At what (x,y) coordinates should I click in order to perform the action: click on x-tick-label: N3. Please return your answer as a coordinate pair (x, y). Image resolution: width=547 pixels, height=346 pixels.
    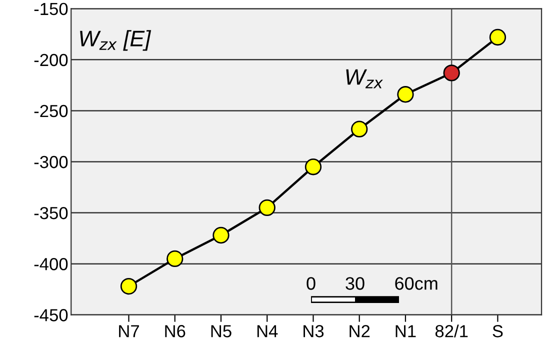
    Looking at the image, I should click on (314, 331).